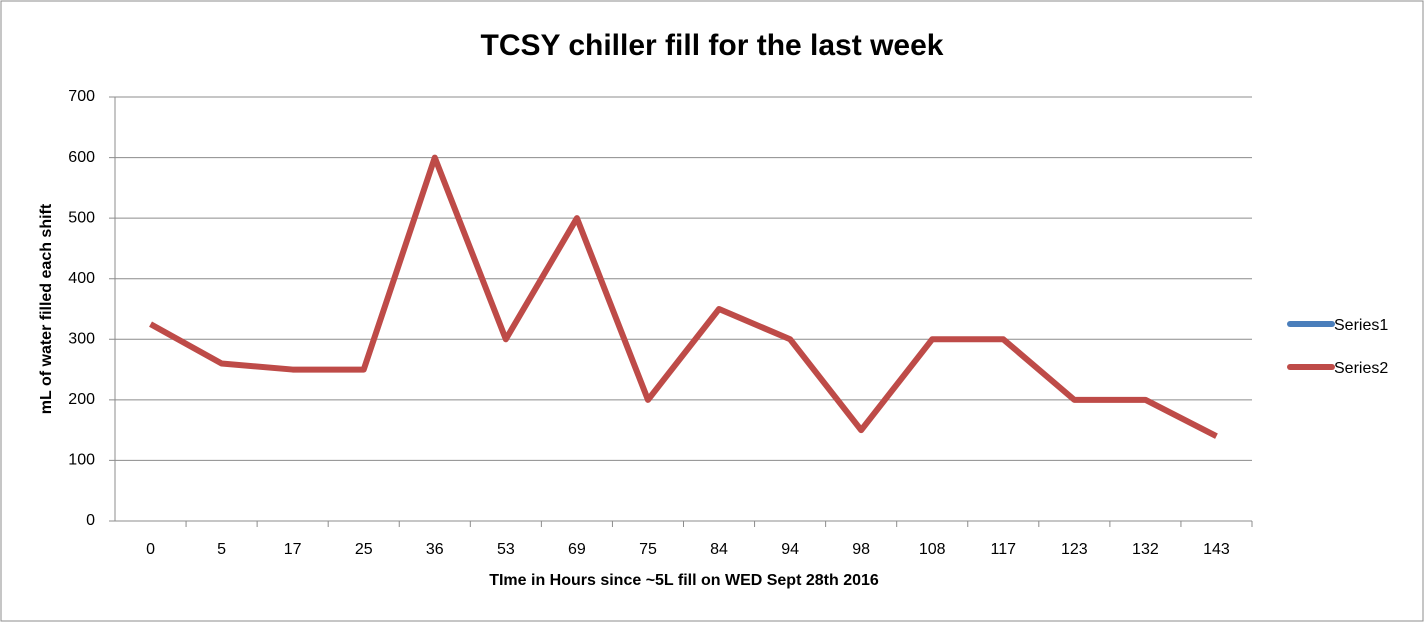 The width and height of the screenshot is (1425, 623). Describe the element at coordinates (712, 45) in the screenshot. I see `chart-title: TCSY chiller fill for the last week` at that location.